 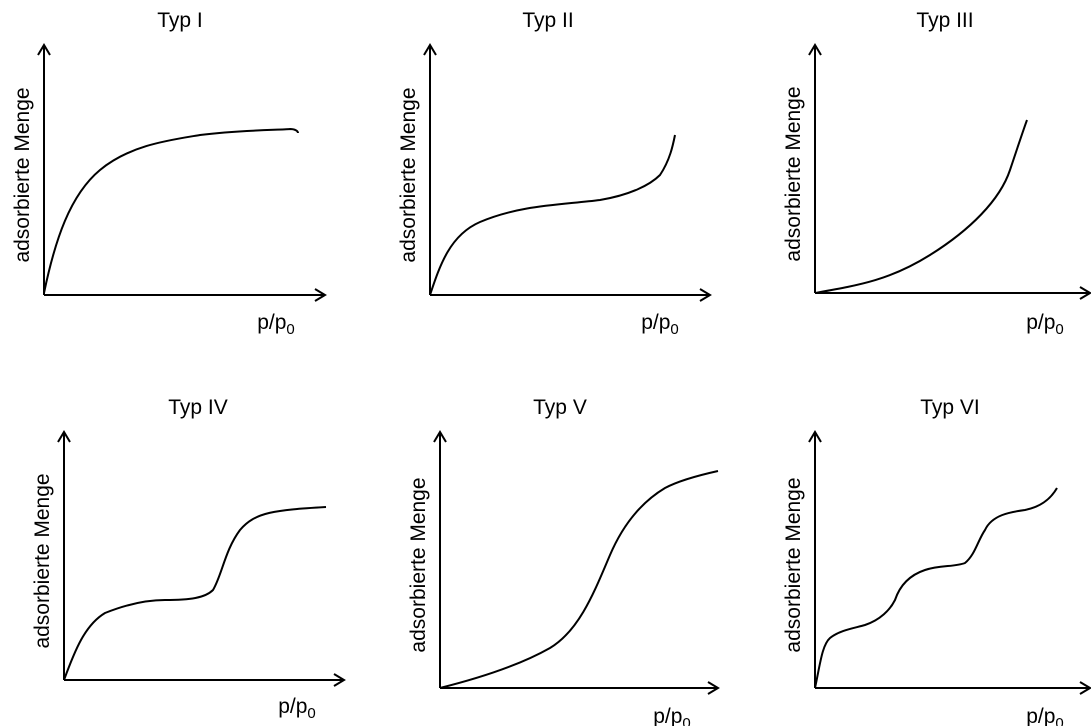 I want to click on panel-title: Typ VI, so click(x=950, y=407).